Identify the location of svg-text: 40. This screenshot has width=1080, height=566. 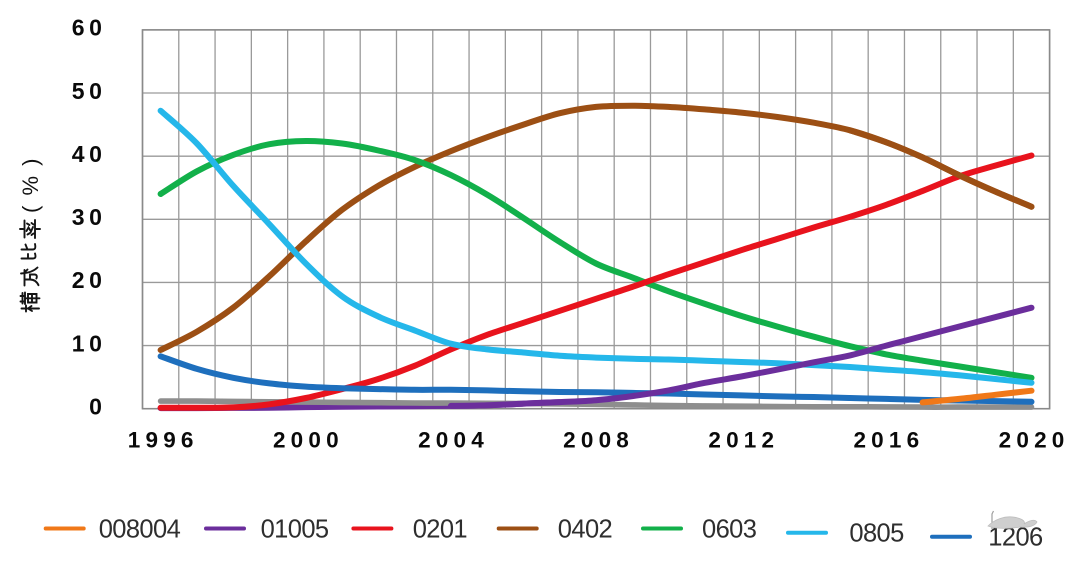
(89, 154).